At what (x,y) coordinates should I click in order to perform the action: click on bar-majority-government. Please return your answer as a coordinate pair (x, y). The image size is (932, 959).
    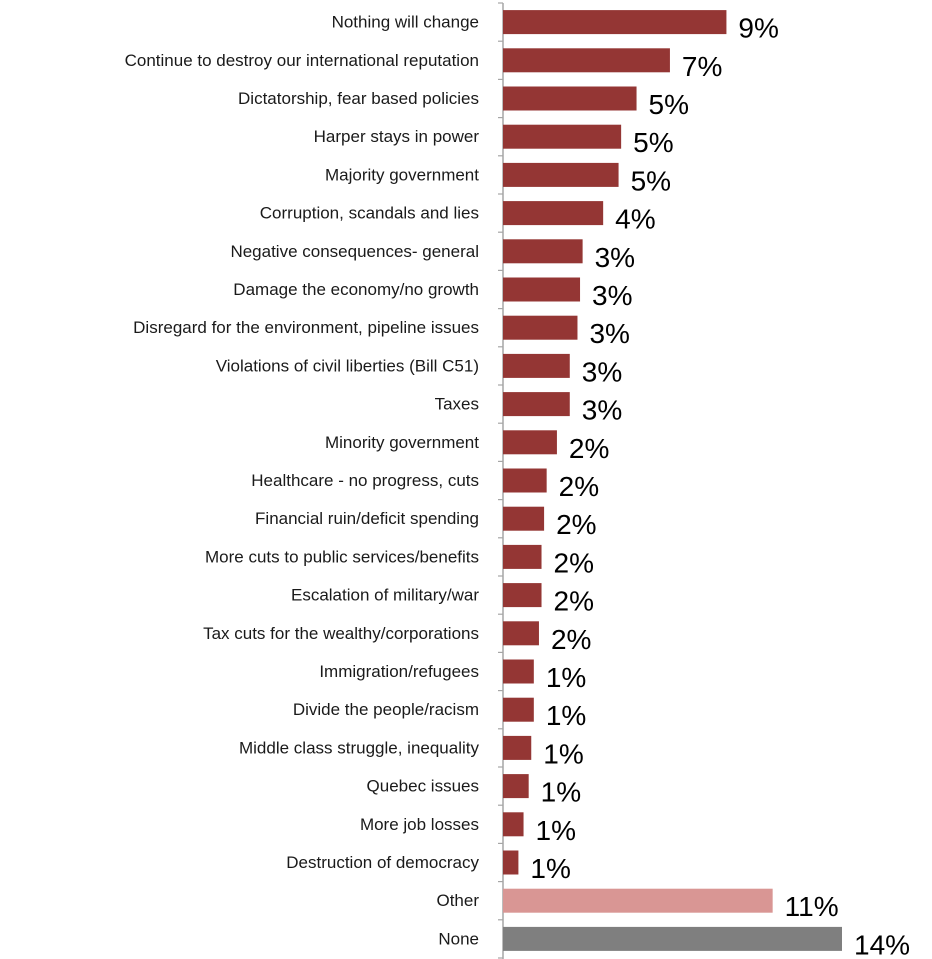
    Looking at the image, I should click on (561, 174).